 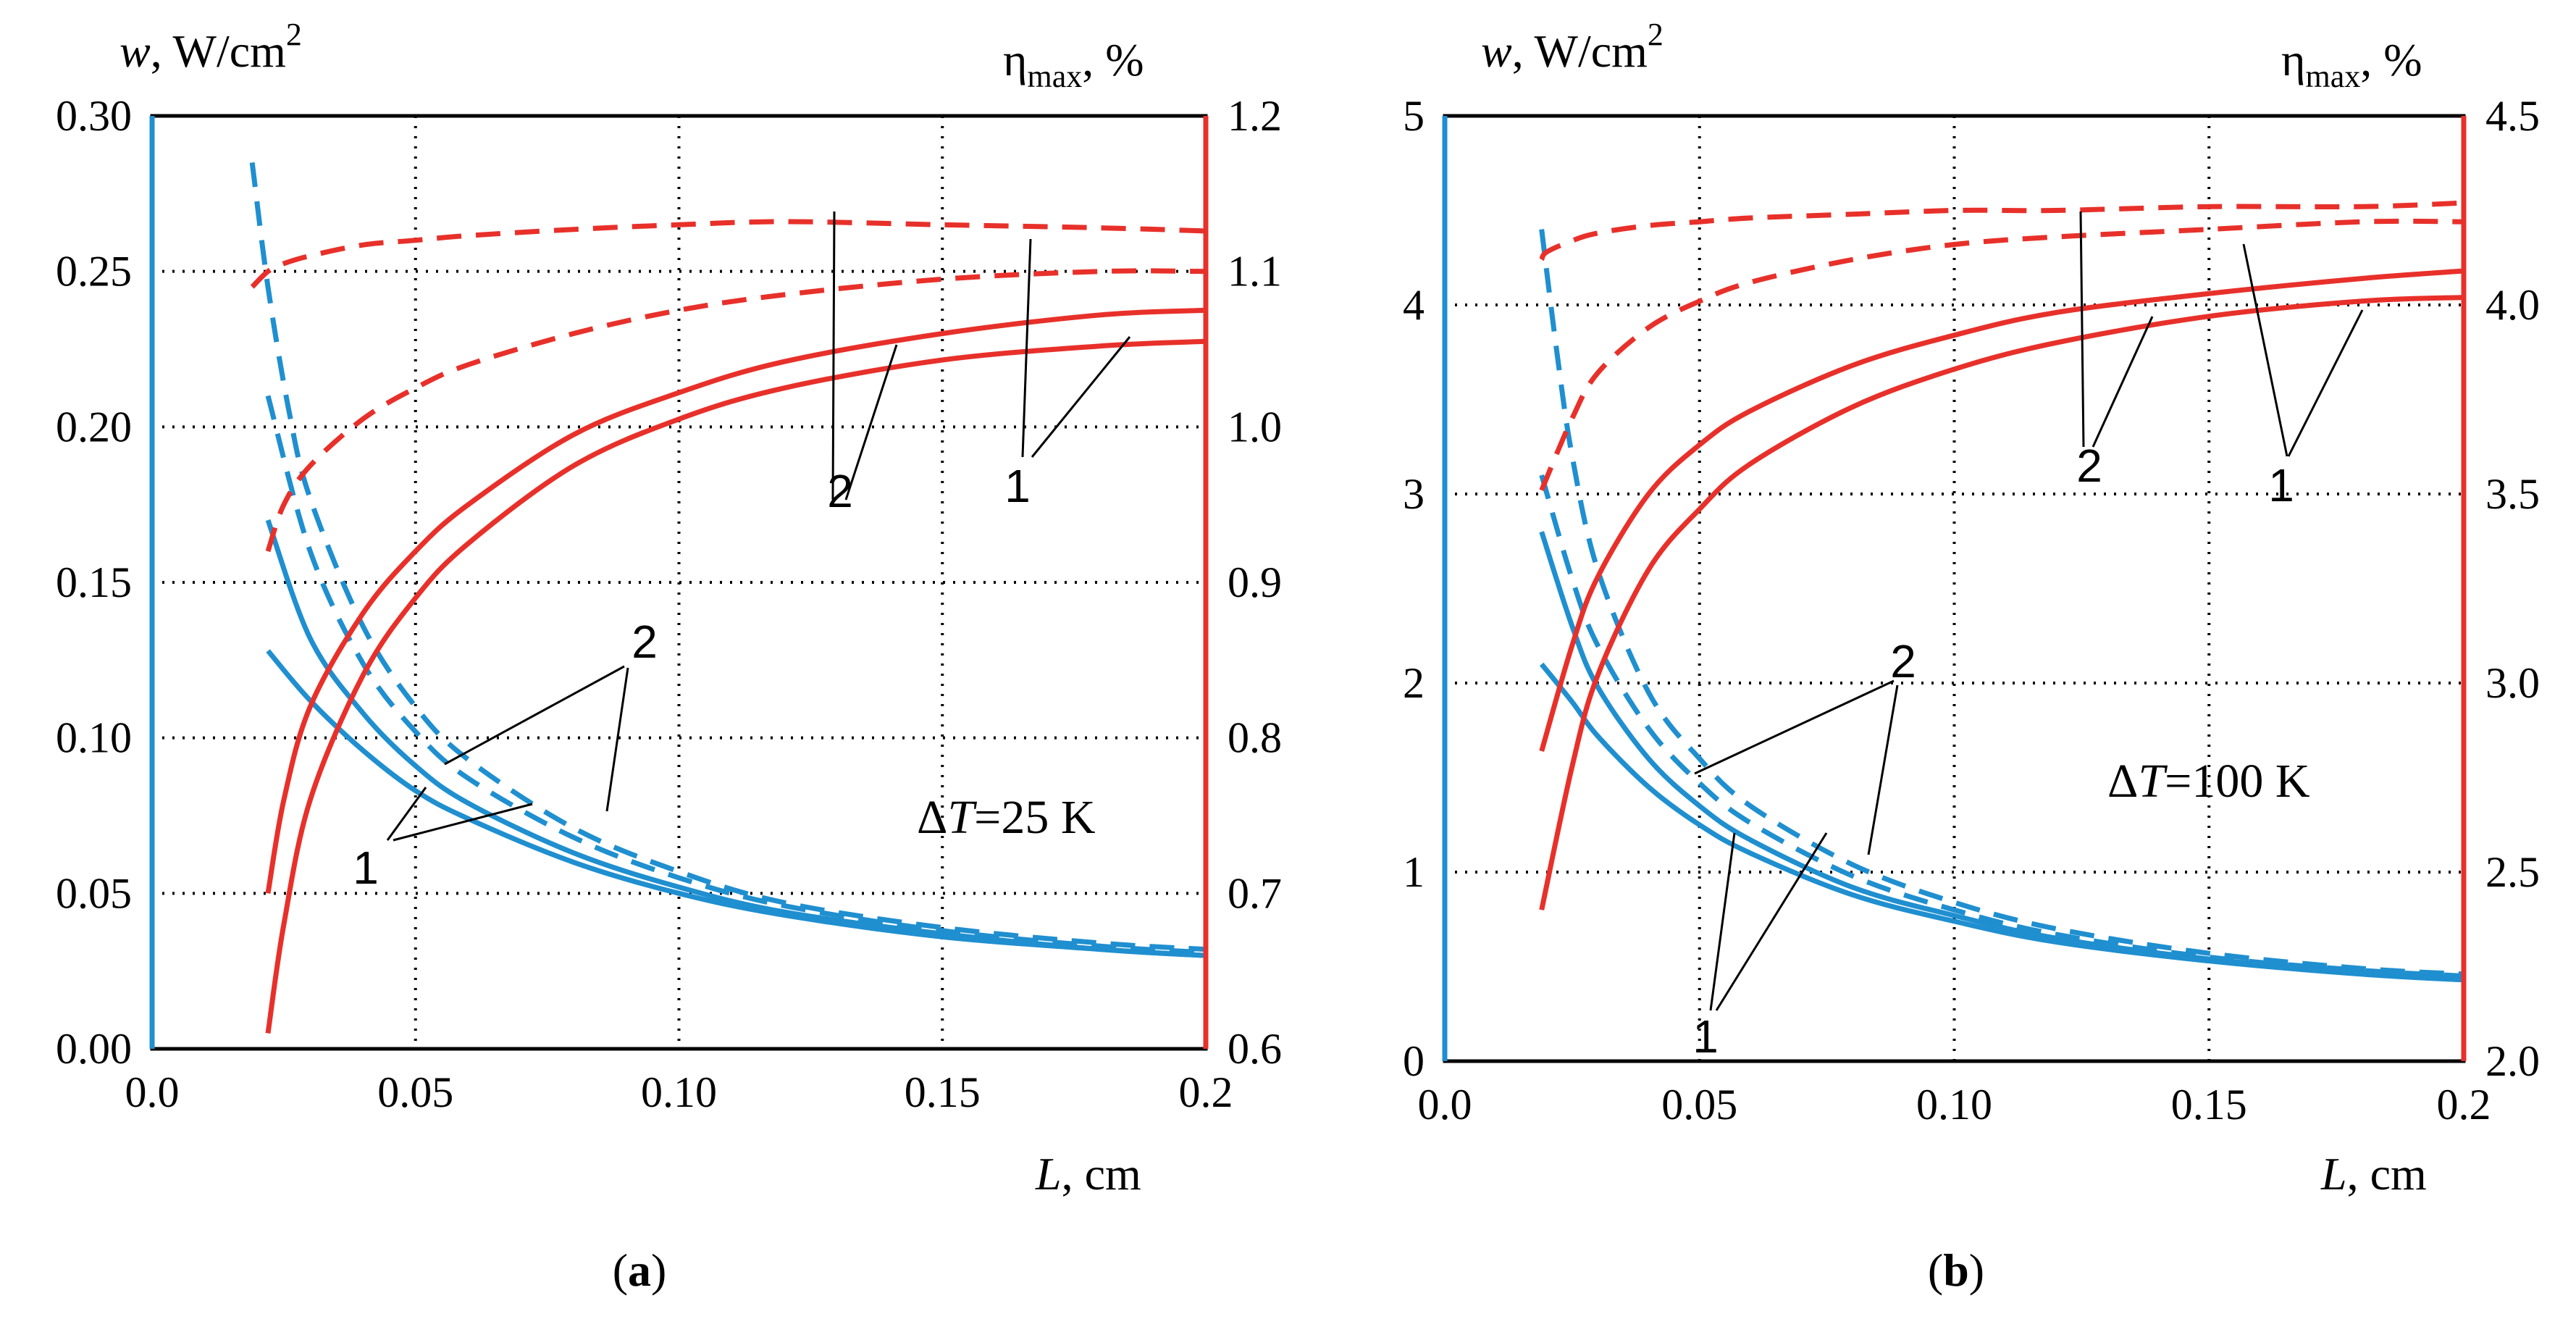 I want to click on panel-b-left-tick-label: 2, so click(x=1414, y=683).